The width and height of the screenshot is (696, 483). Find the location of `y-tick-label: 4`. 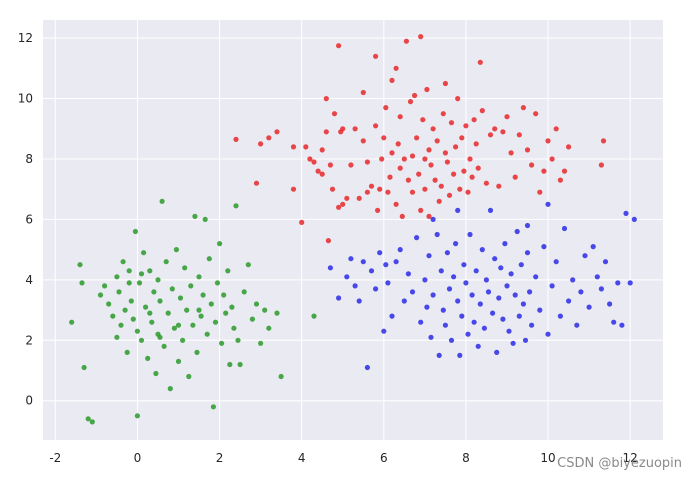

y-tick-label: 4 is located at coordinates (29, 280).